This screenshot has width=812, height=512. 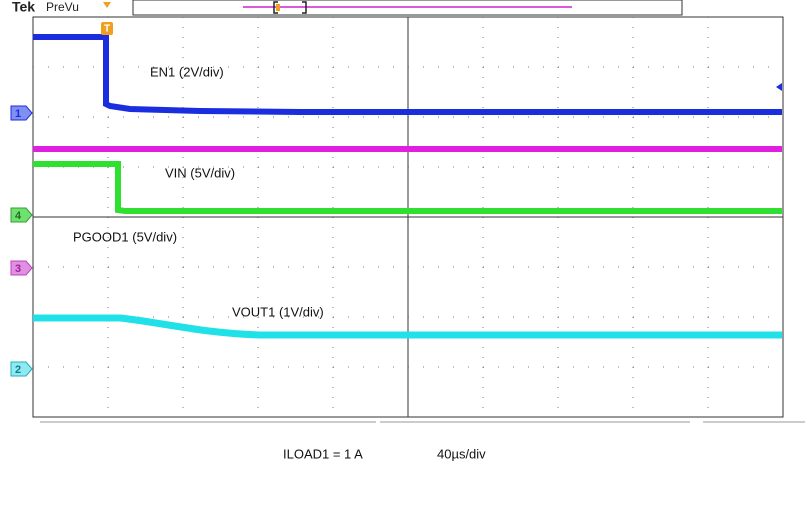 What do you see at coordinates (21, 113) in the screenshot?
I see `ch1-marker` at bounding box center [21, 113].